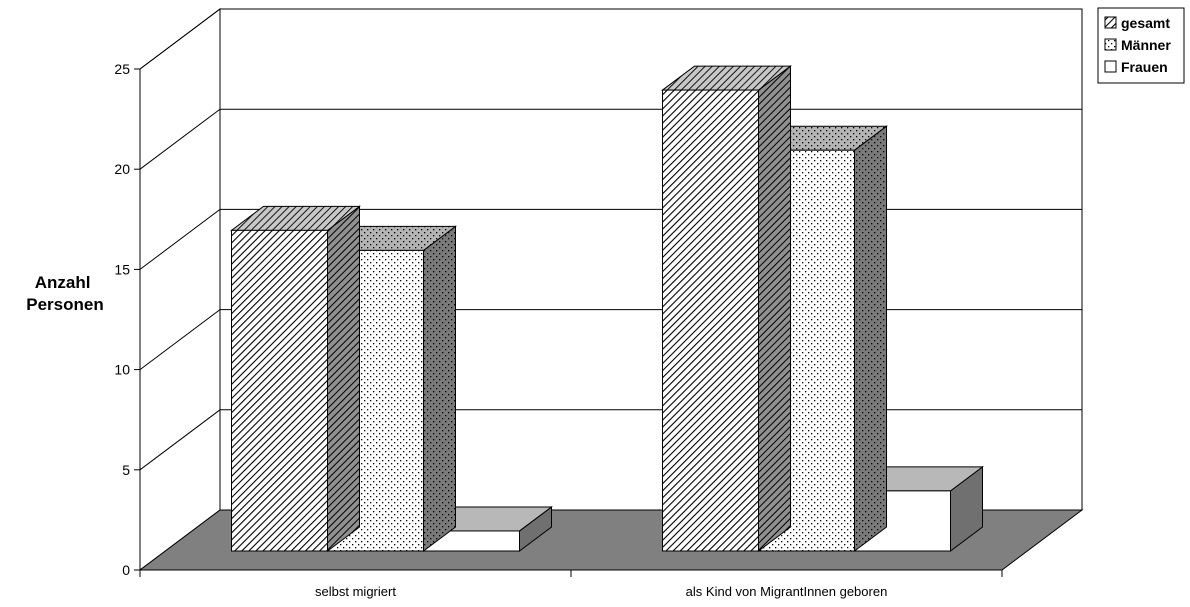 The image size is (1190, 607). What do you see at coordinates (787, 591) in the screenshot?
I see `x-tick-label-als-kind-von-migrantinnen-geboren: als Kind von MigrantInnen geboren` at bounding box center [787, 591].